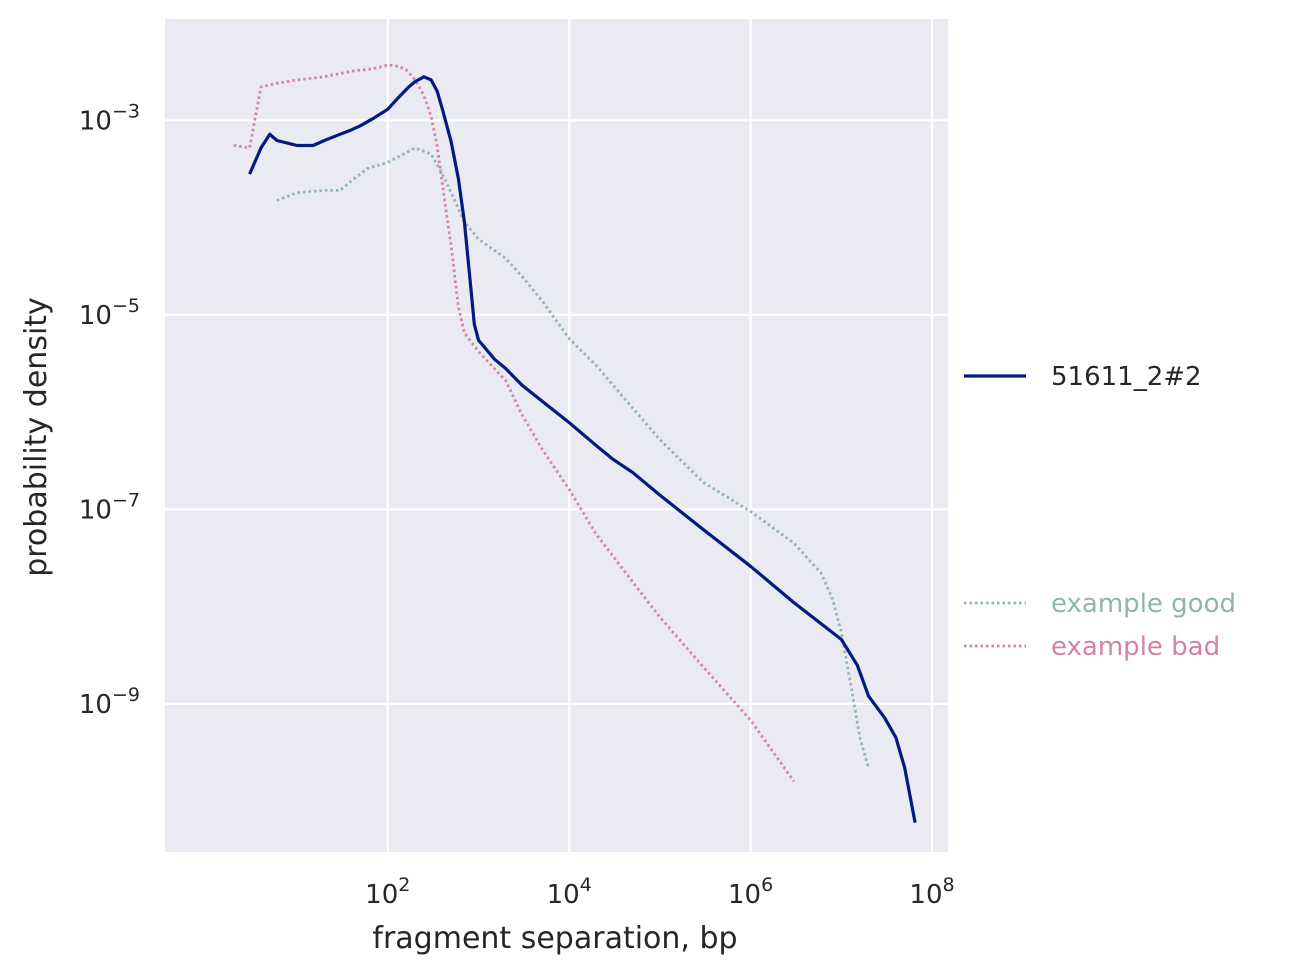 This screenshot has height=976, width=1295. I want to click on y-tick-label: 10⁻³, so click(109, 118).